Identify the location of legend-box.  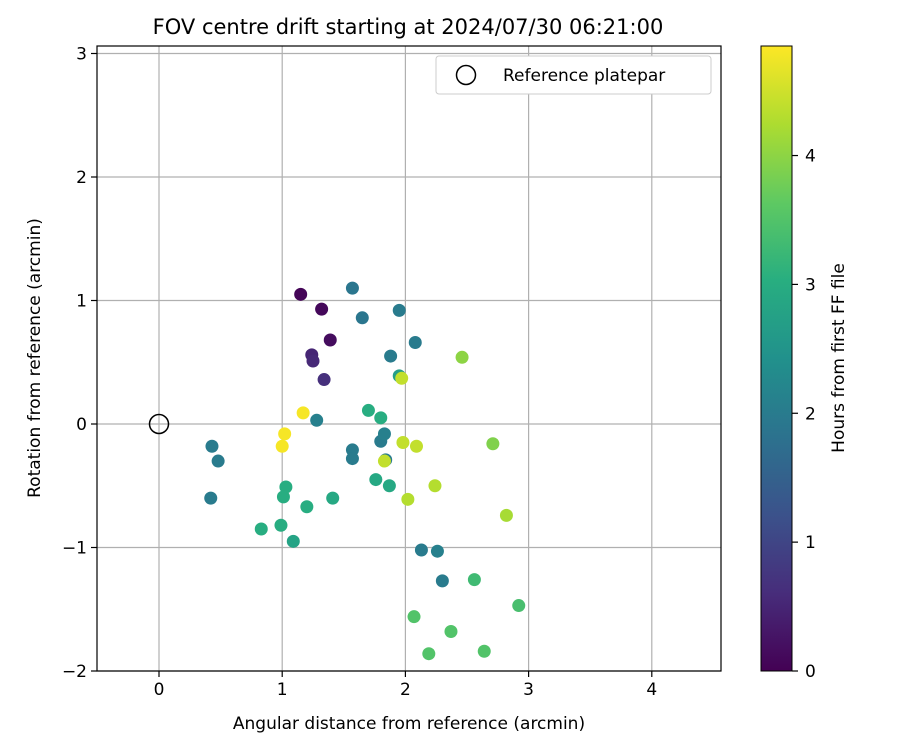
(573, 75).